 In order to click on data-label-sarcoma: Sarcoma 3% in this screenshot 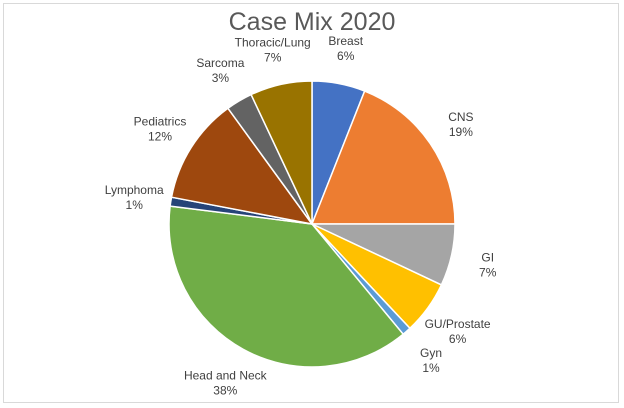, I will do `click(220, 70)`.